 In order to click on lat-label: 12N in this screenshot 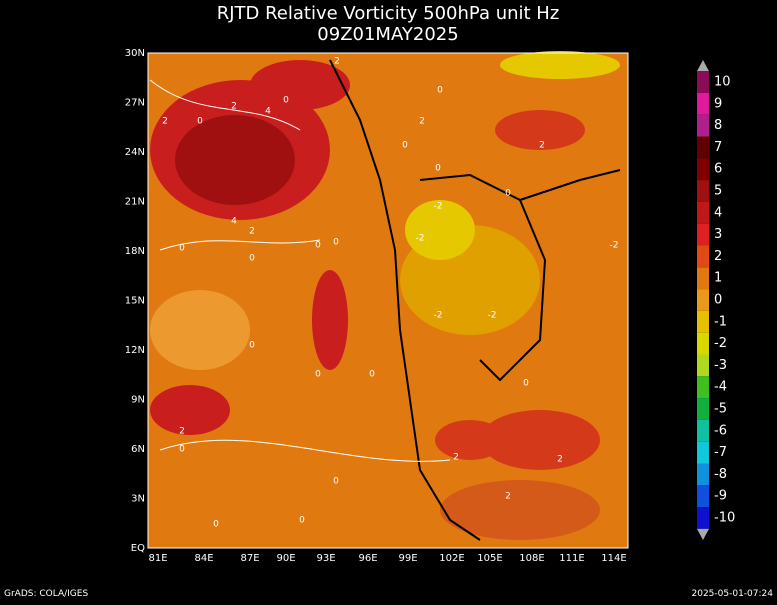, I will do `click(135, 350)`.